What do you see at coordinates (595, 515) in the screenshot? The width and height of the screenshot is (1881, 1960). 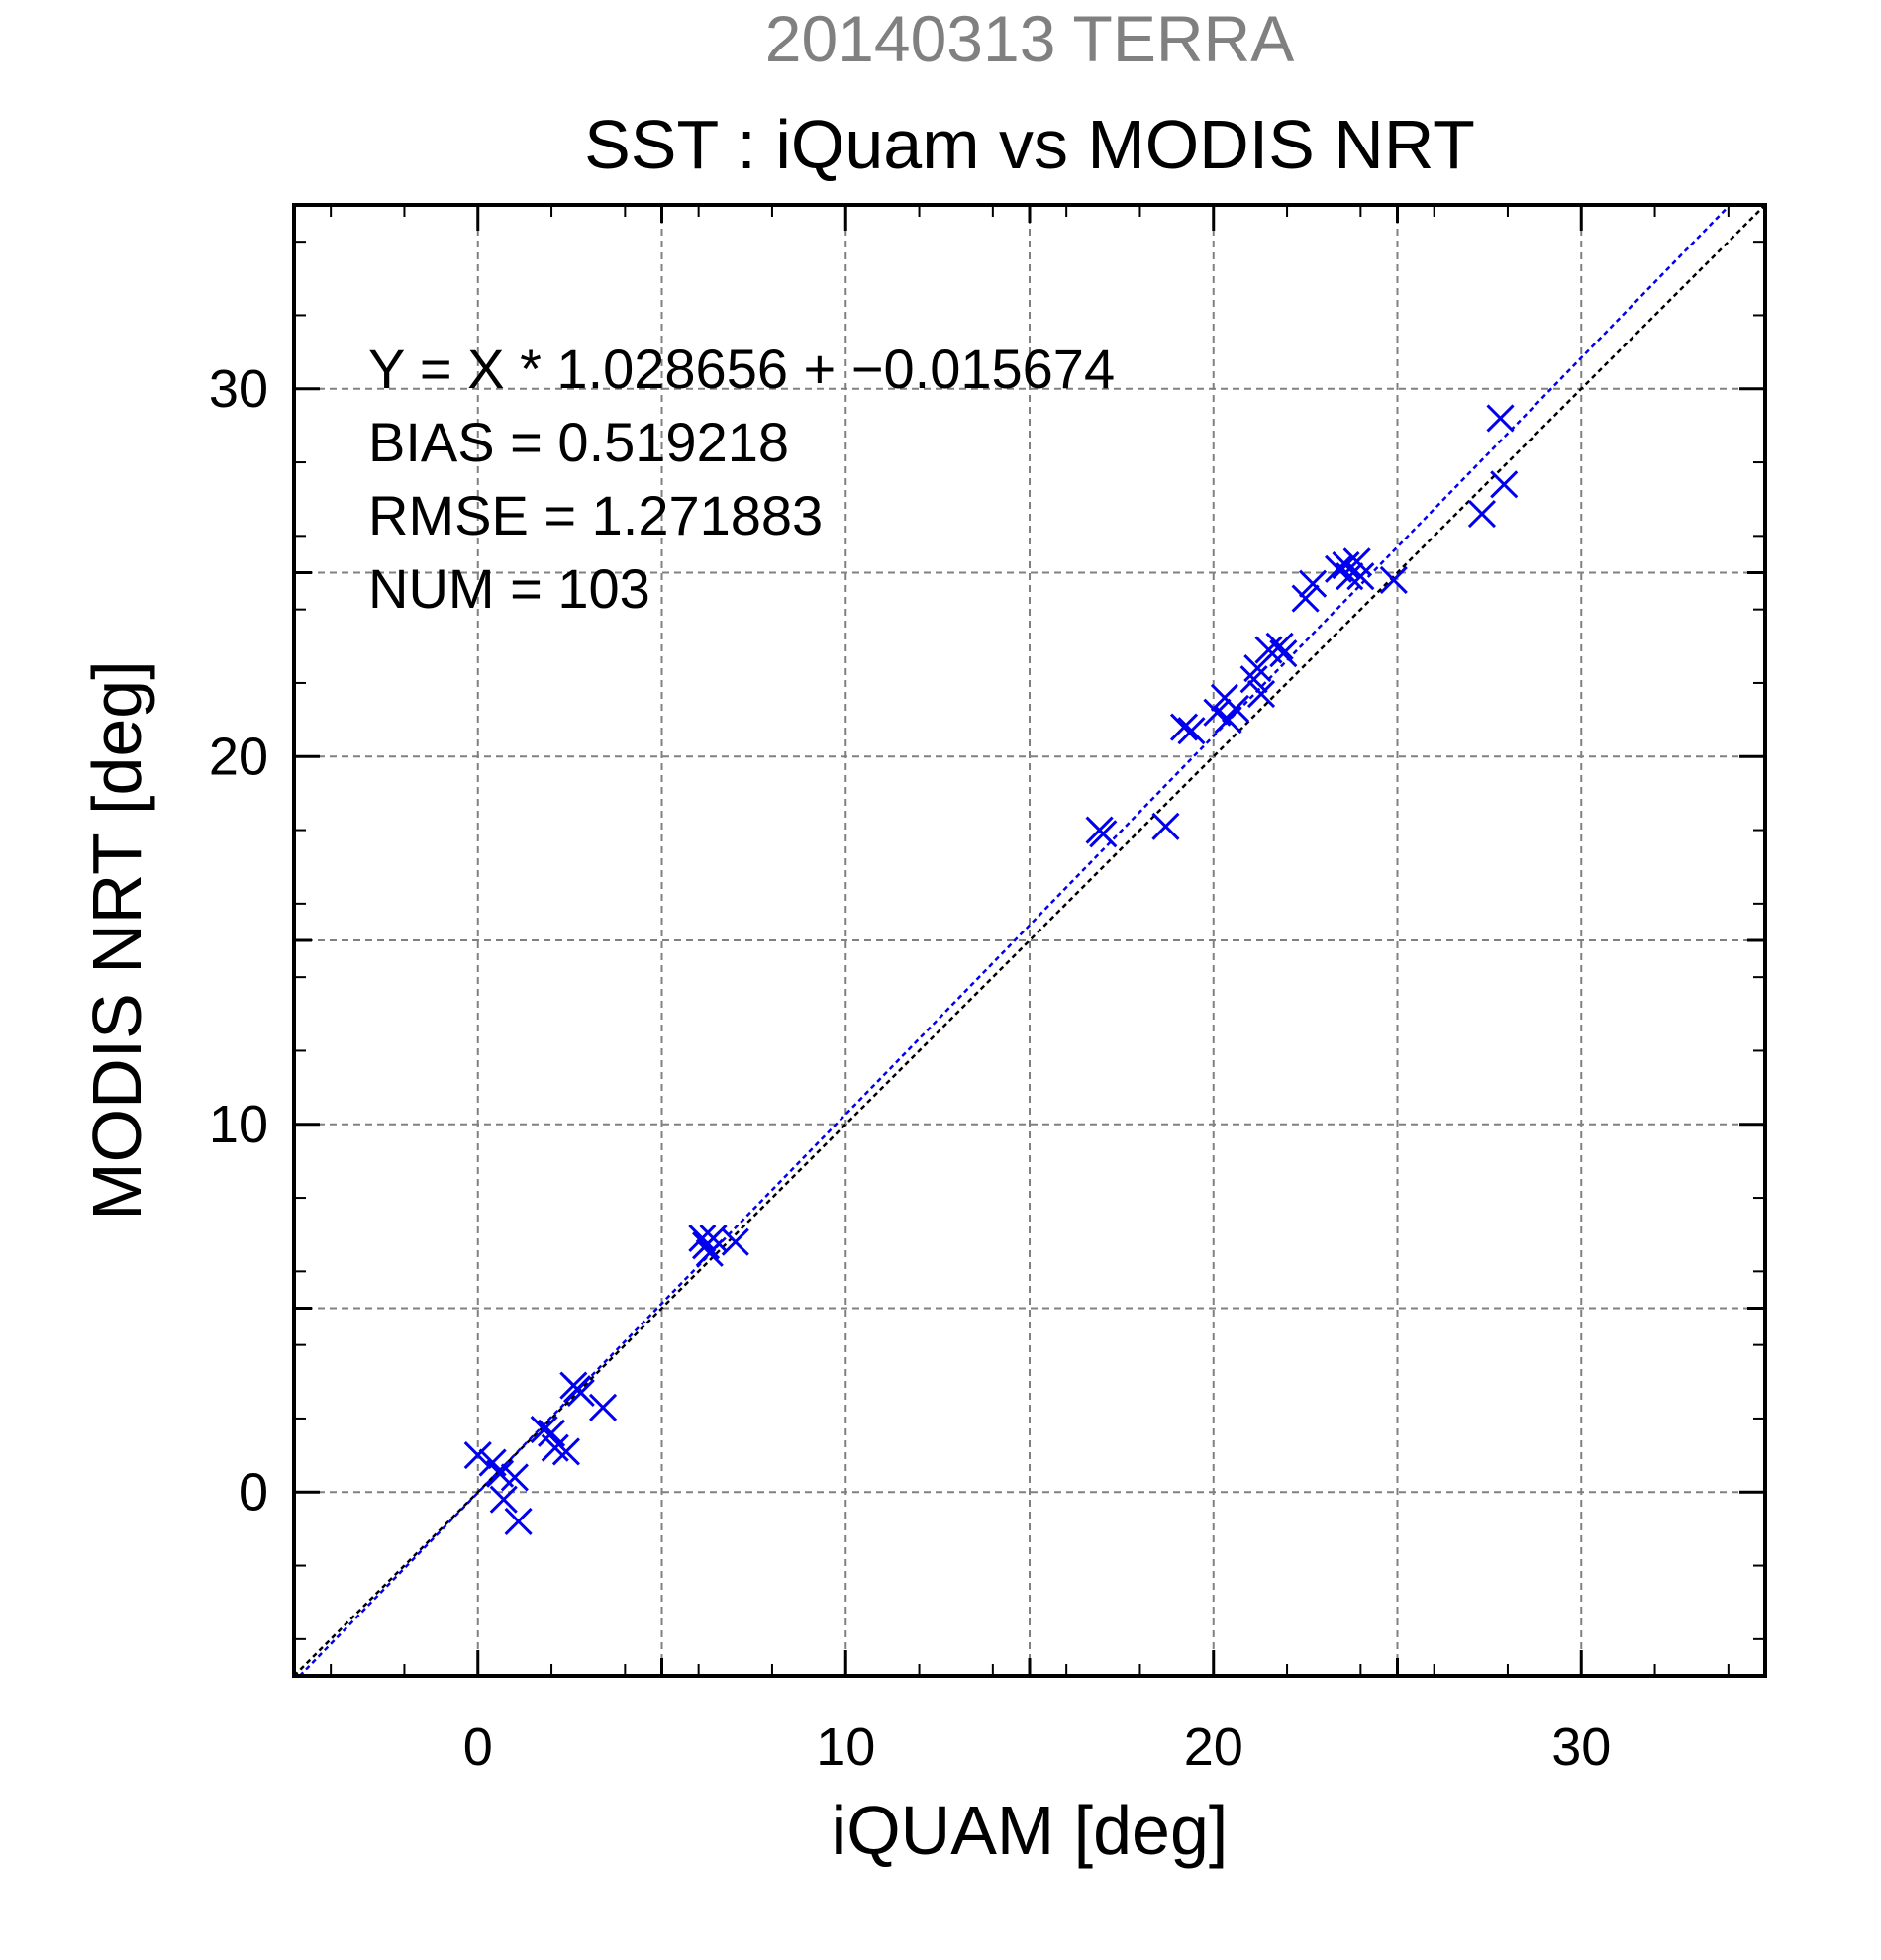 I see `stats-rmse: RMSE = 1.271883` at bounding box center [595, 515].